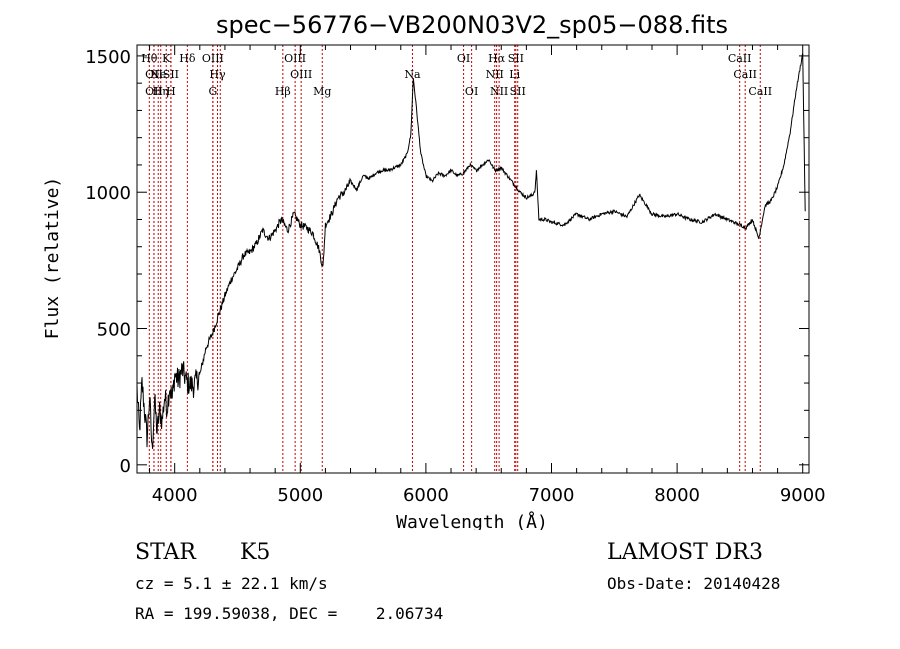 The width and height of the screenshot is (900, 649). Describe the element at coordinates (212, 91) in the screenshot. I see `line-marker-label: G` at that location.